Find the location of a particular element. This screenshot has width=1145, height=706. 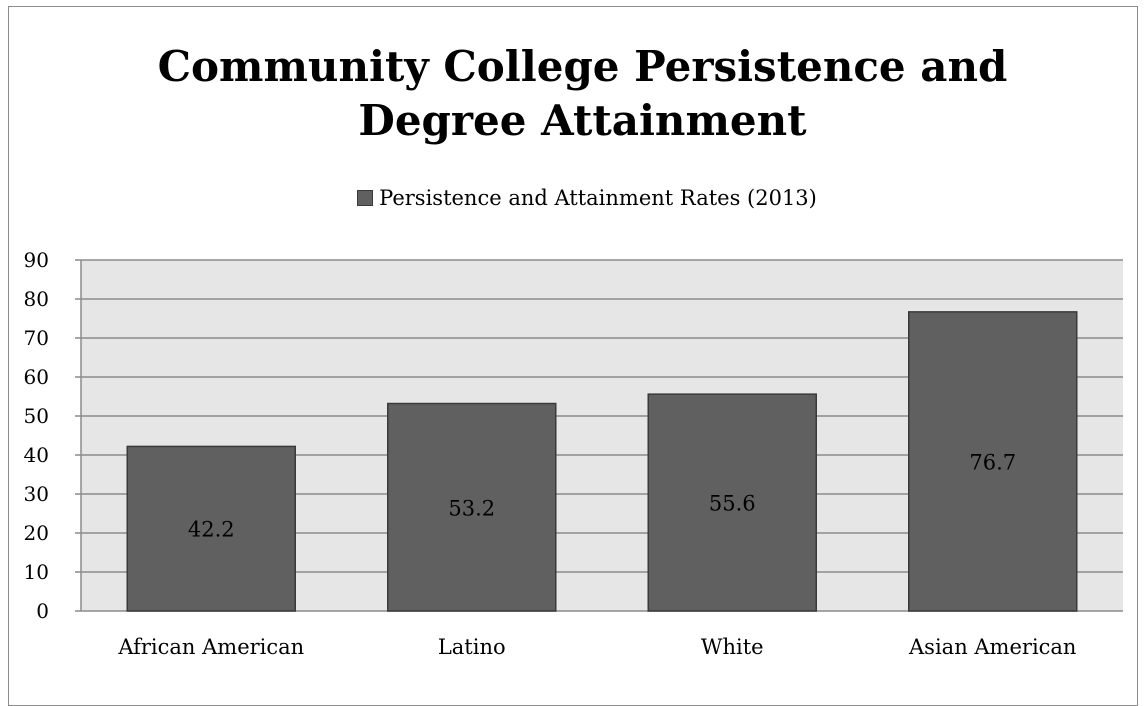

category-label: African American is located at coordinates (210, 647).